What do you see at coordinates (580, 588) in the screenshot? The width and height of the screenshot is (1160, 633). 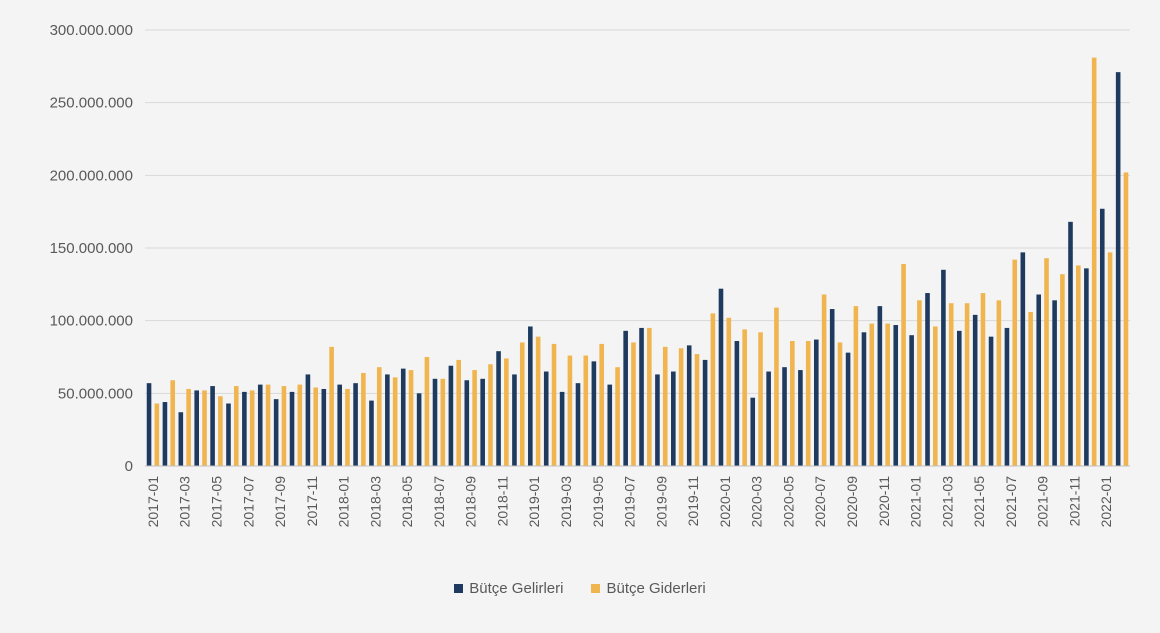 I see `legend: Bütçe Gelirleri Bütçe Giderleri` at bounding box center [580, 588].